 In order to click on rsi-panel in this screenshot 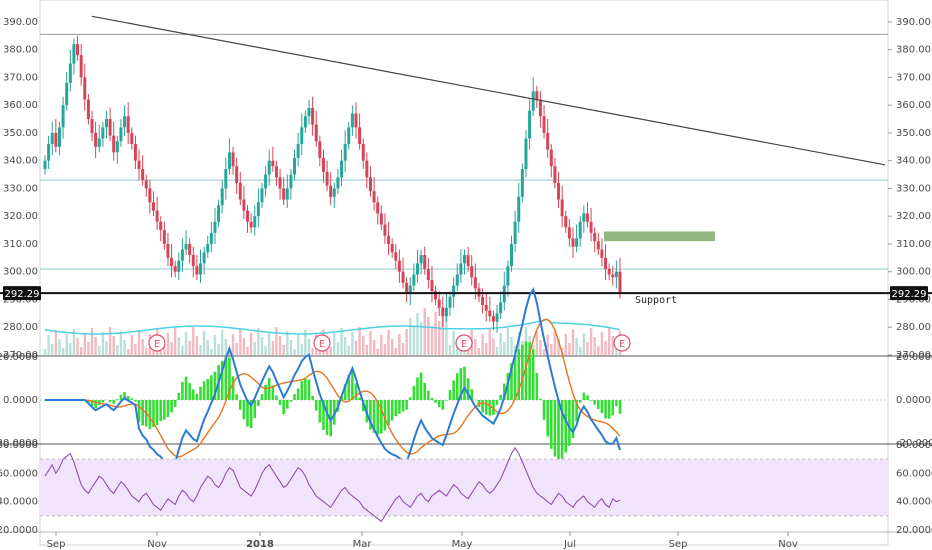, I will do `click(464, 484)`.